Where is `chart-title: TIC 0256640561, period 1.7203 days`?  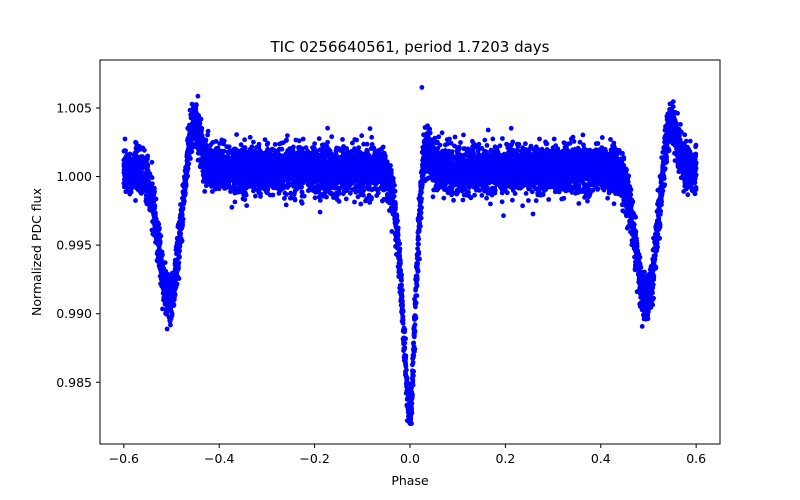
chart-title: TIC 0256640561, period 1.7203 days is located at coordinates (409, 47).